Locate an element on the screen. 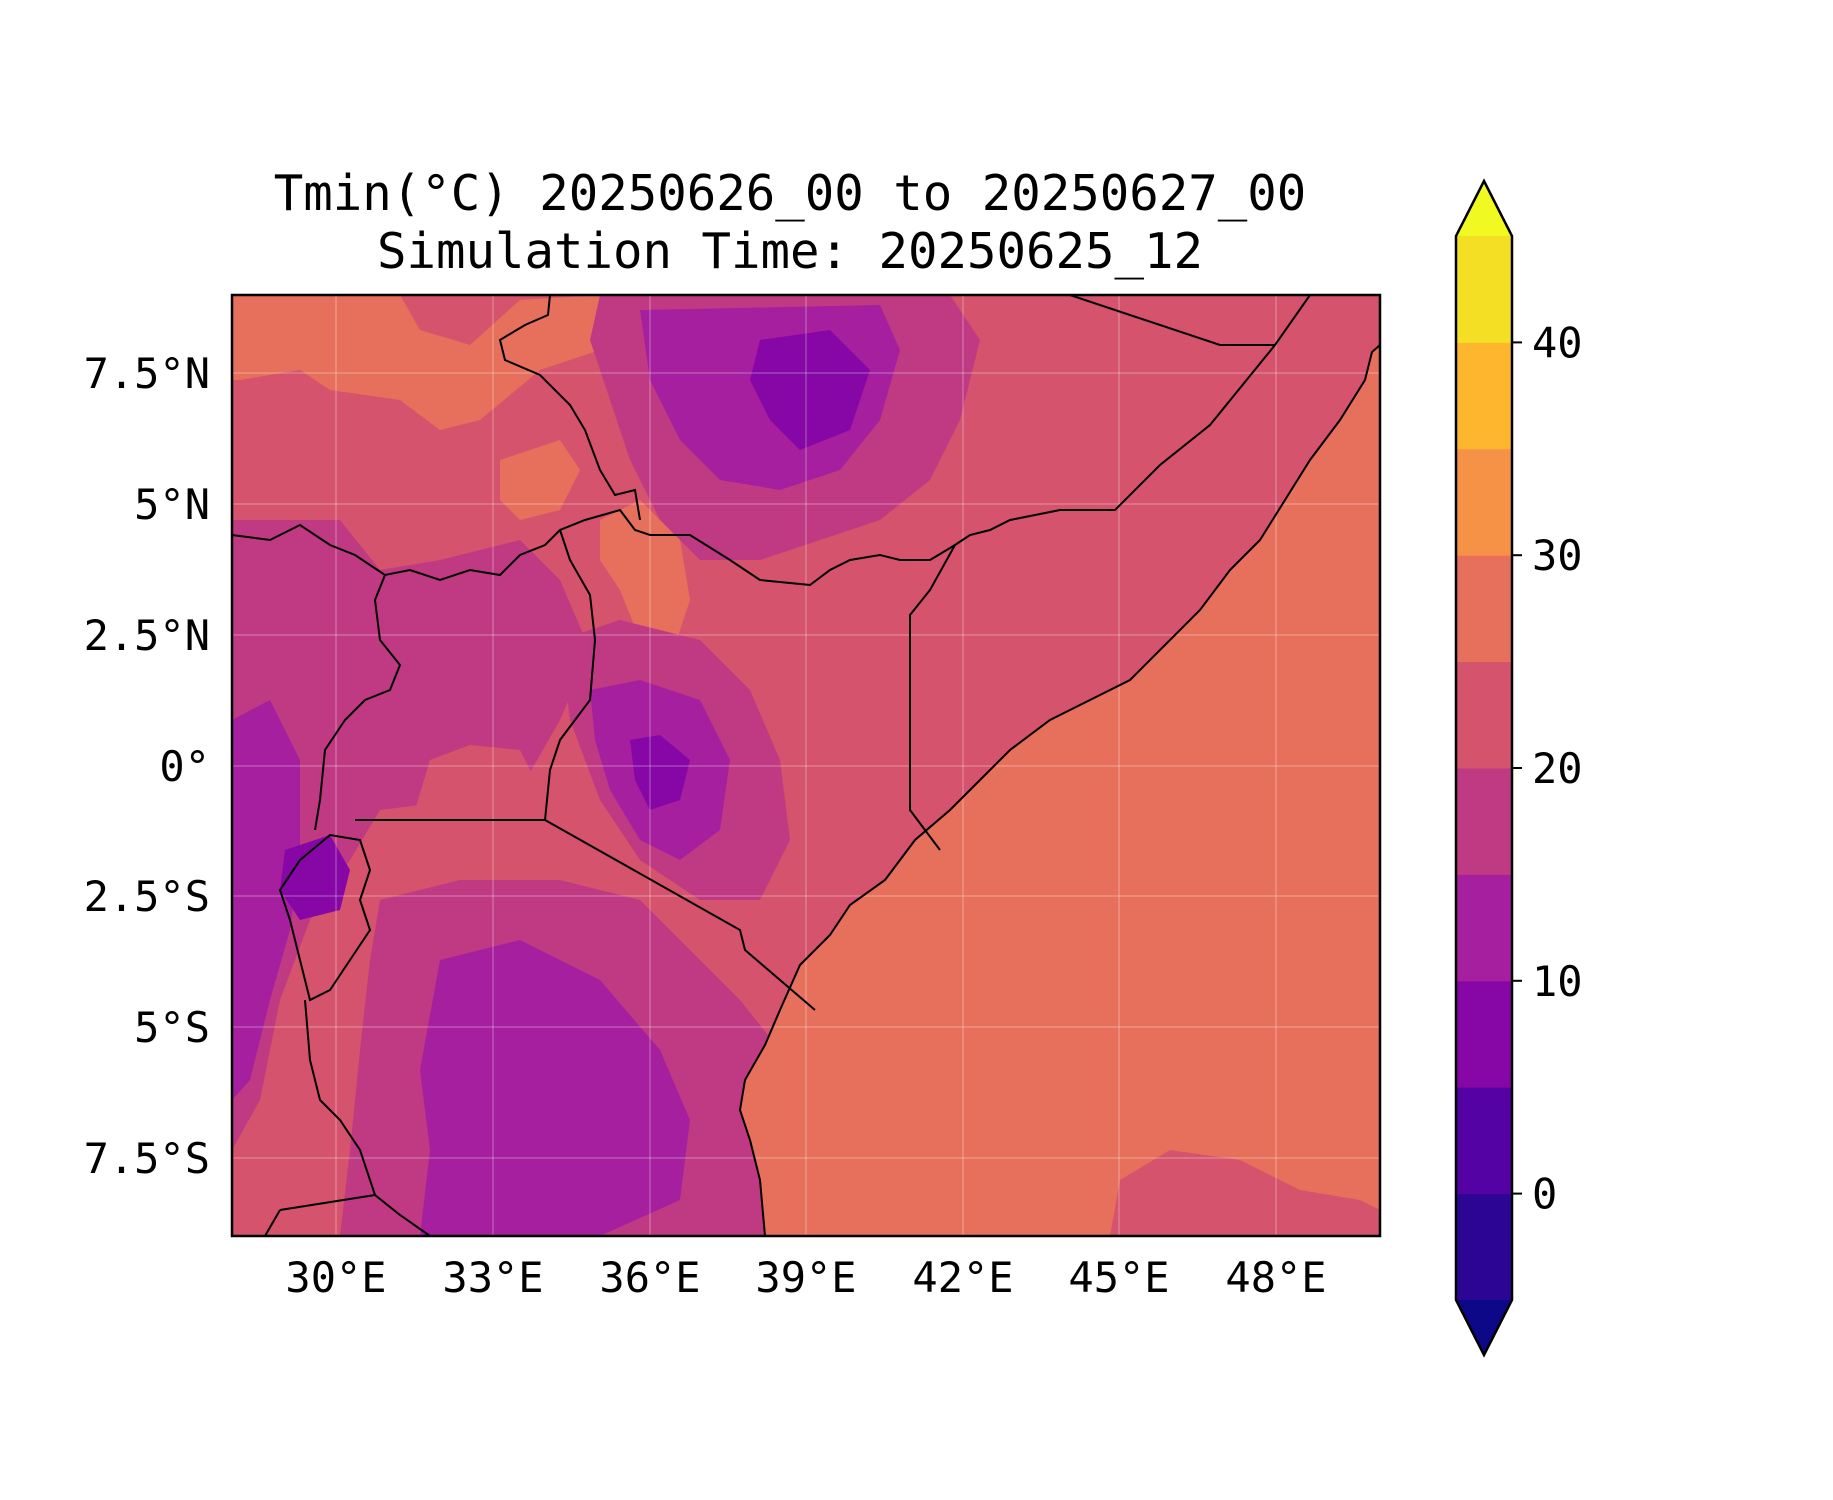 This screenshot has height=1500, width=1833. colorbar-extend-max is located at coordinates (1484, 208).